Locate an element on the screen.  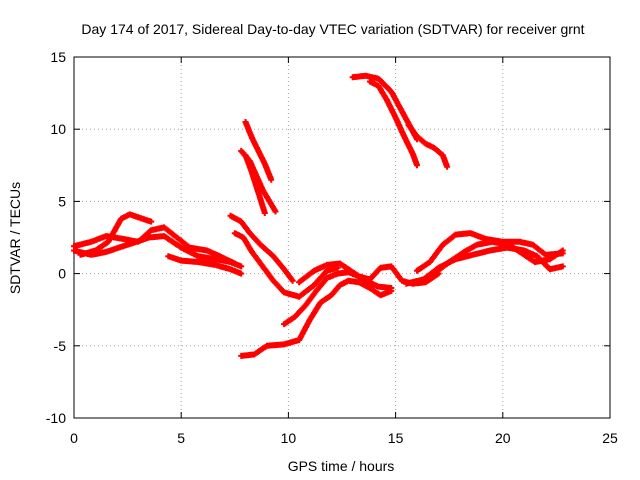
x-axis-title: GPS time / hours is located at coordinates (341, 466).